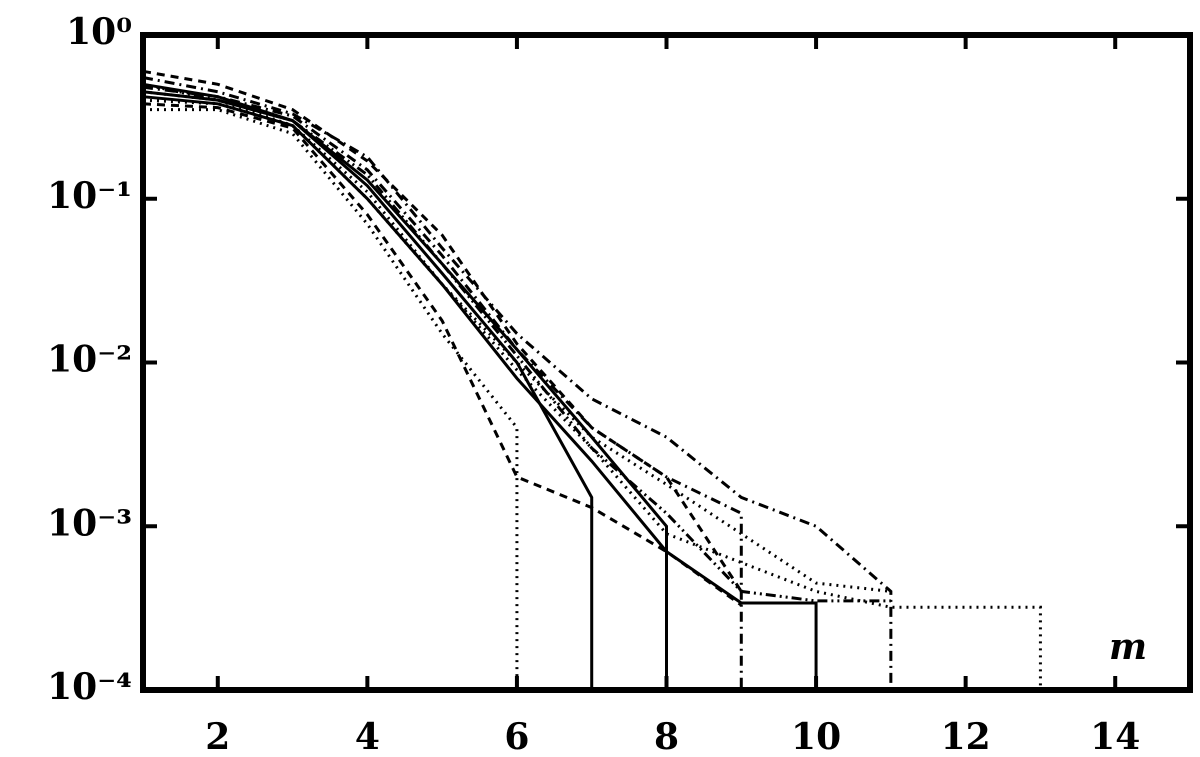 The image size is (1200, 757). What do you see at coordinates (516, 736) in the screenshot?
I see `x-tick-label: 6` at bounding box center [516, 736].